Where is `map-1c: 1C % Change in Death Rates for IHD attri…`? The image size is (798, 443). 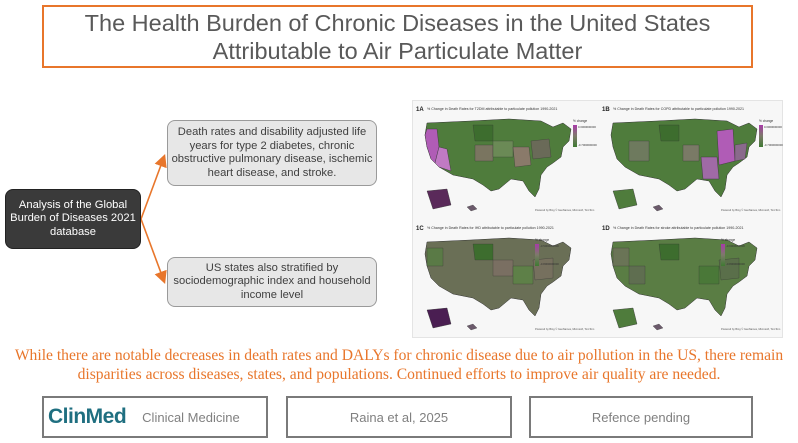
map-1c: 1C % Change in Death Rates for IHD attri… is located at coordinates (505, 279).